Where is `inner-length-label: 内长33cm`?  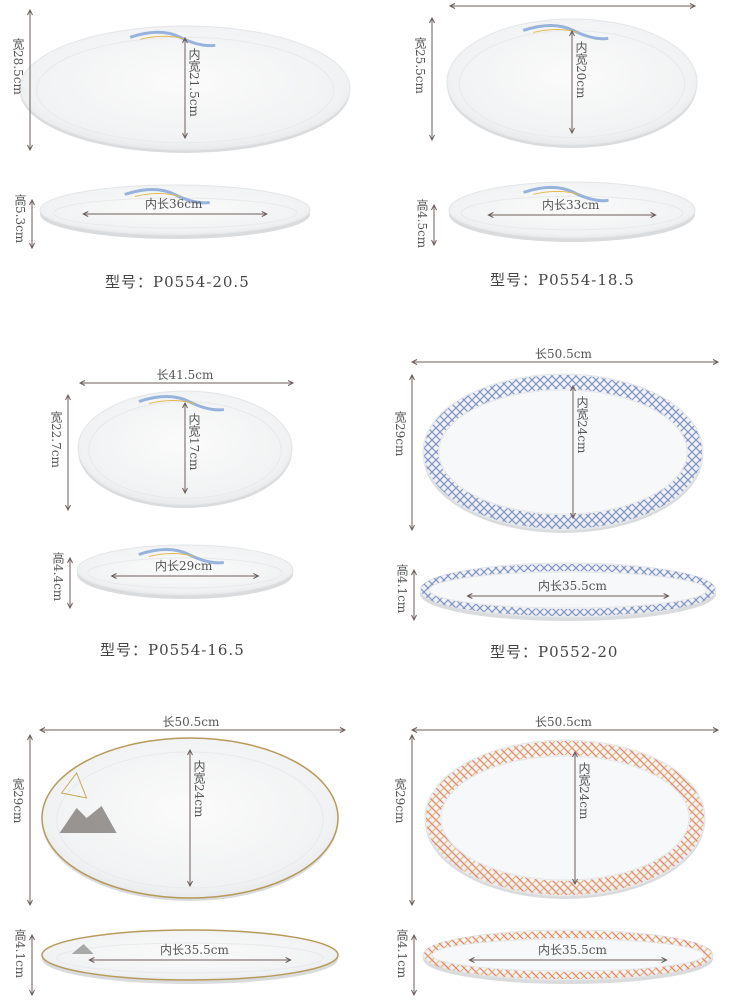
inner-length-label: 内长33cm is located at coordinates (571, 205).